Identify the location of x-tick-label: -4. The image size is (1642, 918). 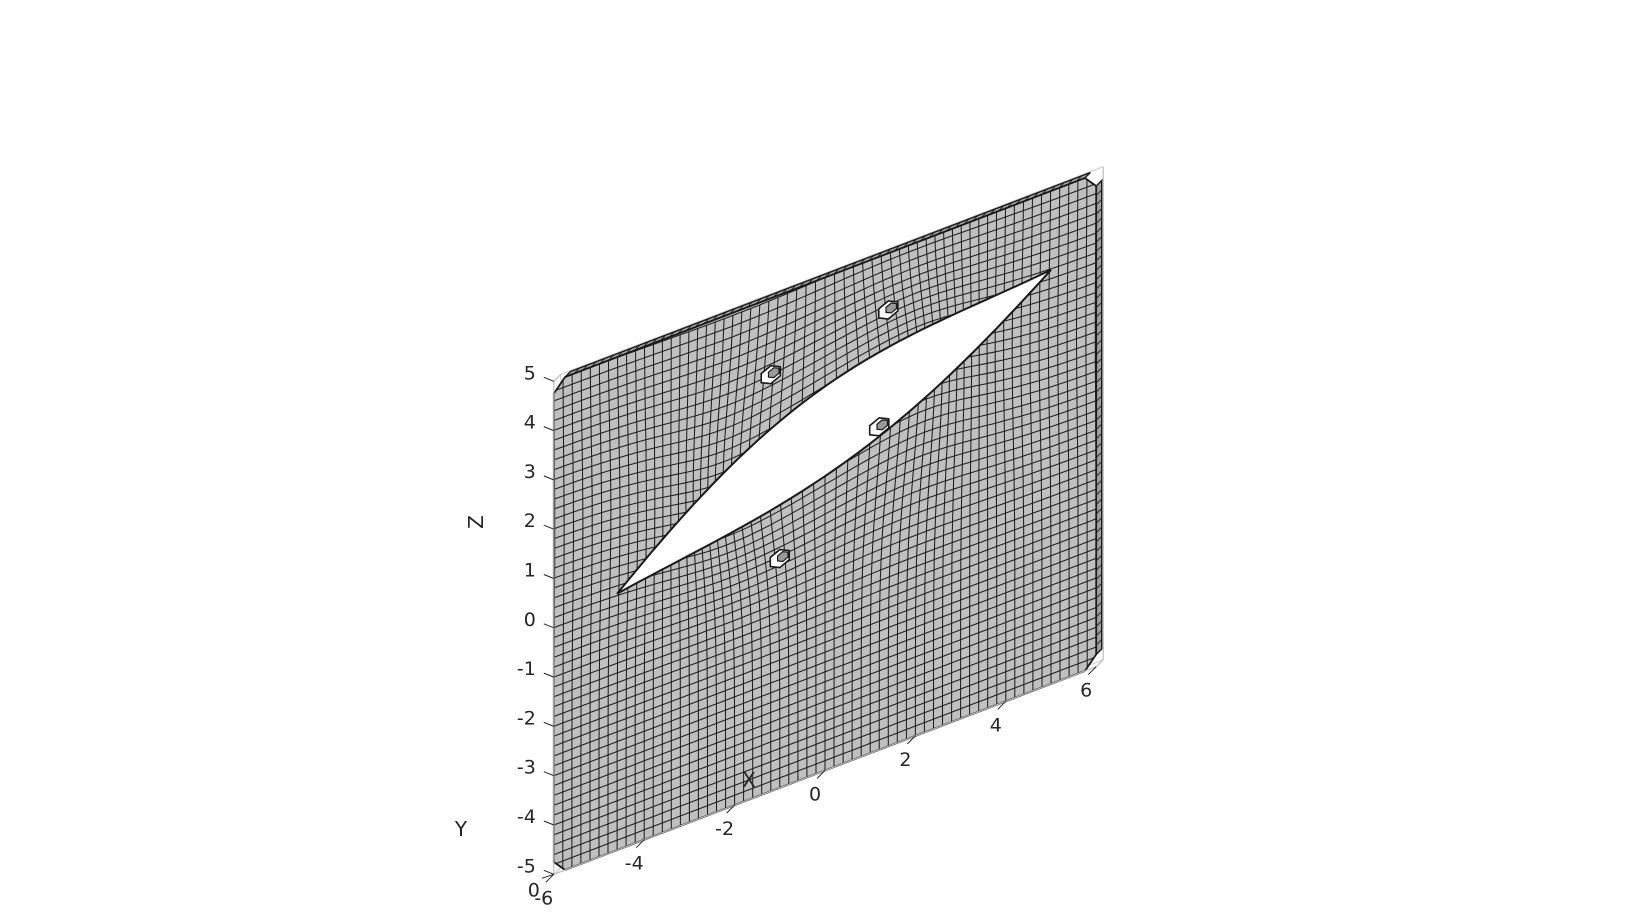
(634, 864).